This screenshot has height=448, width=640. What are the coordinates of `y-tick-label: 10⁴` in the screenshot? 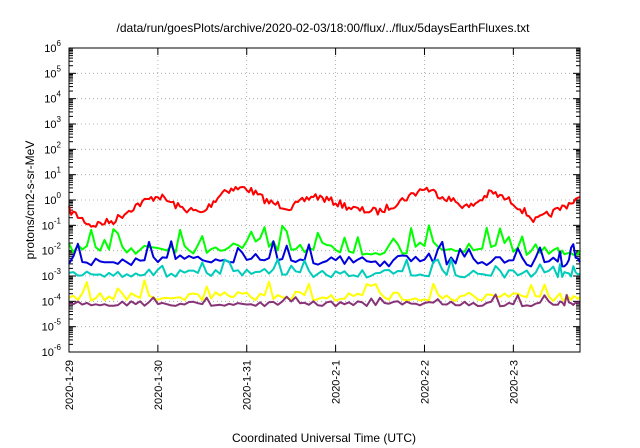 It's located at (52, 98).